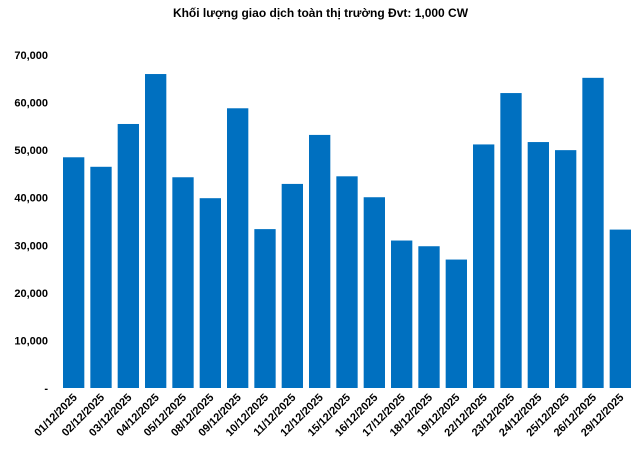 Image resolution: width=641 pixels, height=450 pixels. I want to click on y-tick-label: 60,000, so click(31, 104).